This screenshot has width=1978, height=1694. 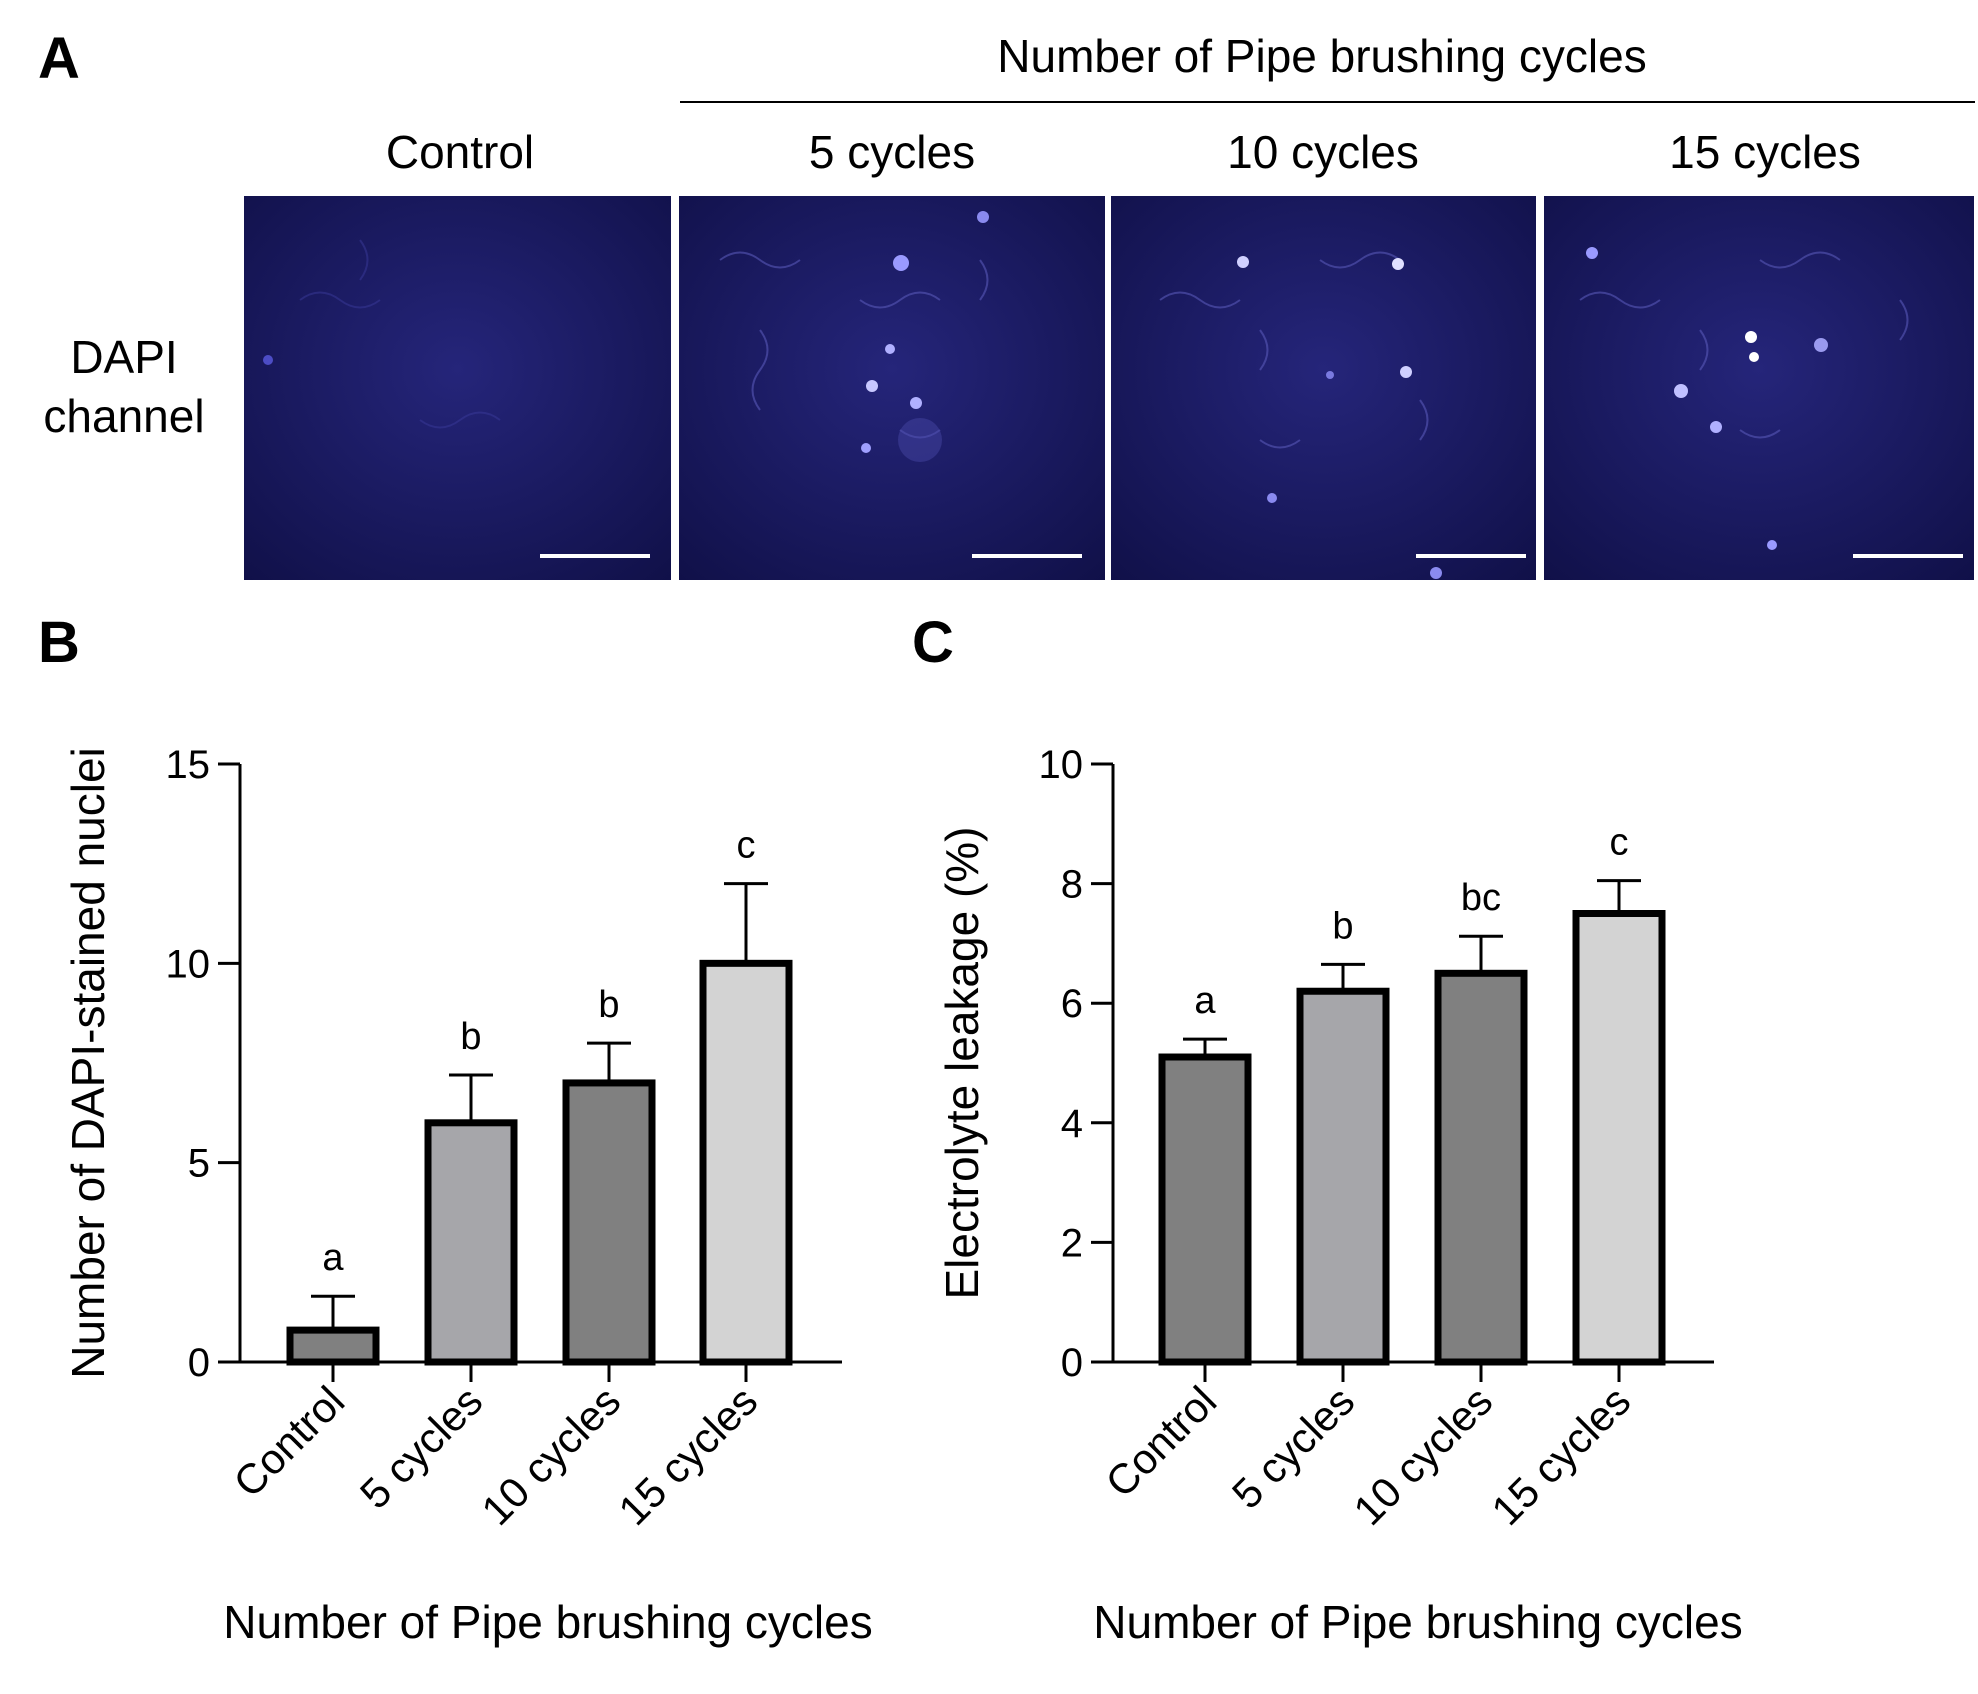 What do you see at coordinates (1481, 898) in the screenshot?
I see `group-letter: bc` at bounding box center [1481, 898].